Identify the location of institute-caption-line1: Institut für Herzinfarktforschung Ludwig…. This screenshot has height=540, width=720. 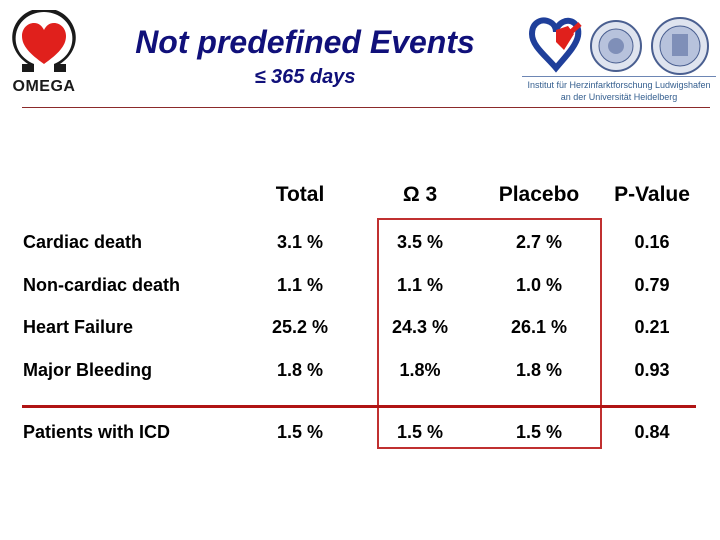
(619, 85).